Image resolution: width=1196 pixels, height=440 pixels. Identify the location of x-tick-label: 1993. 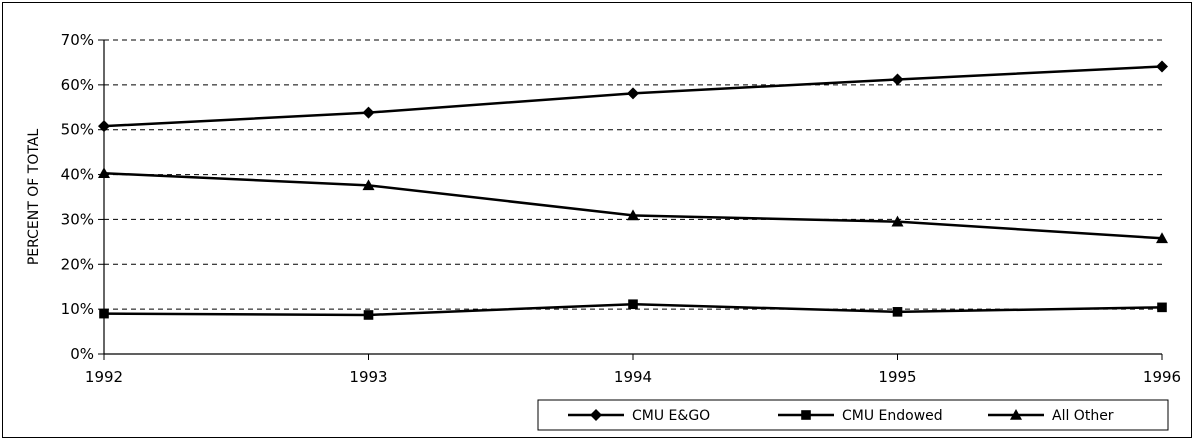
(368, 377).